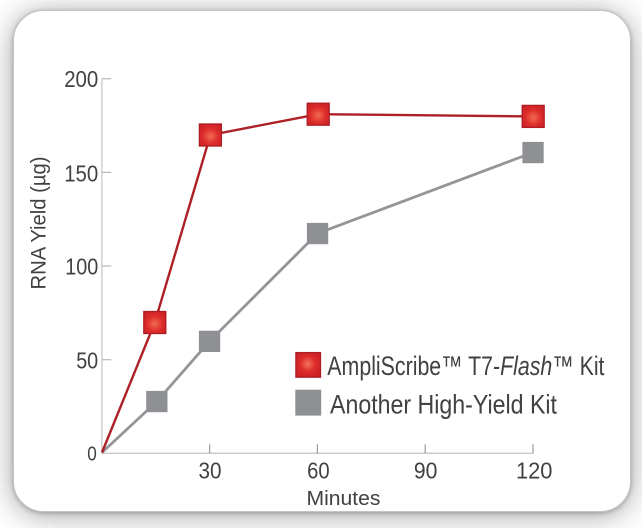 The height and width of the screenshot is (528, 642). What do you see at coordinates (443, 405) in the screenshot?
I see `svg-text: Another High-Yield Kit` at bounding box center [443, 405].